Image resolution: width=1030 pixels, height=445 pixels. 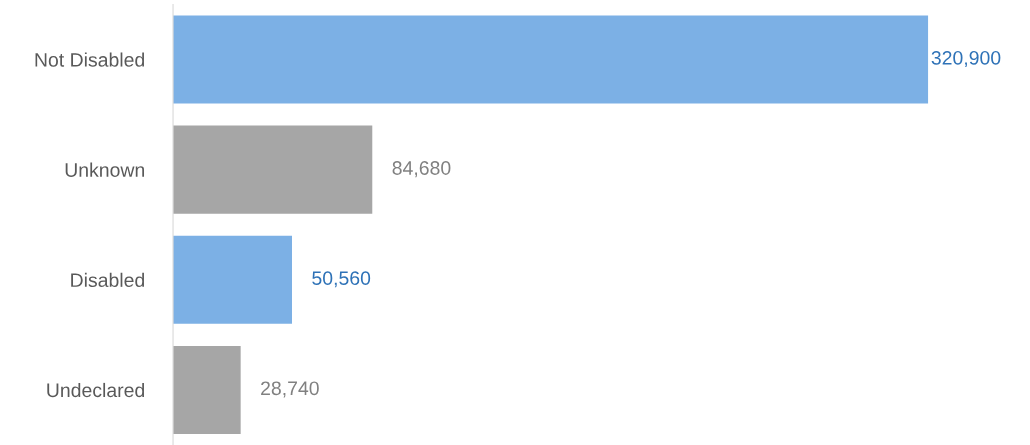 What do you see at coordinates (966, 59) in the screenshot?
I see `data-label: 320,900` at bounding box center [966, 59].